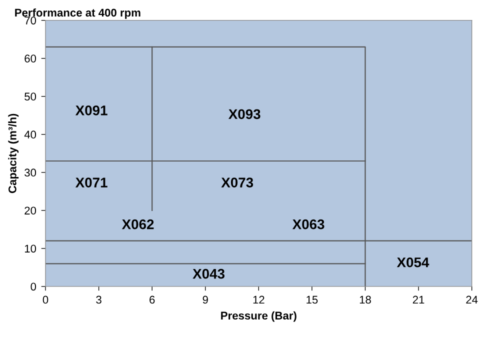 This screenshot has height=339, width=479. Describe the element at coordinates (308, 224) in the screenshot. I see `annotation: X063` at that location.